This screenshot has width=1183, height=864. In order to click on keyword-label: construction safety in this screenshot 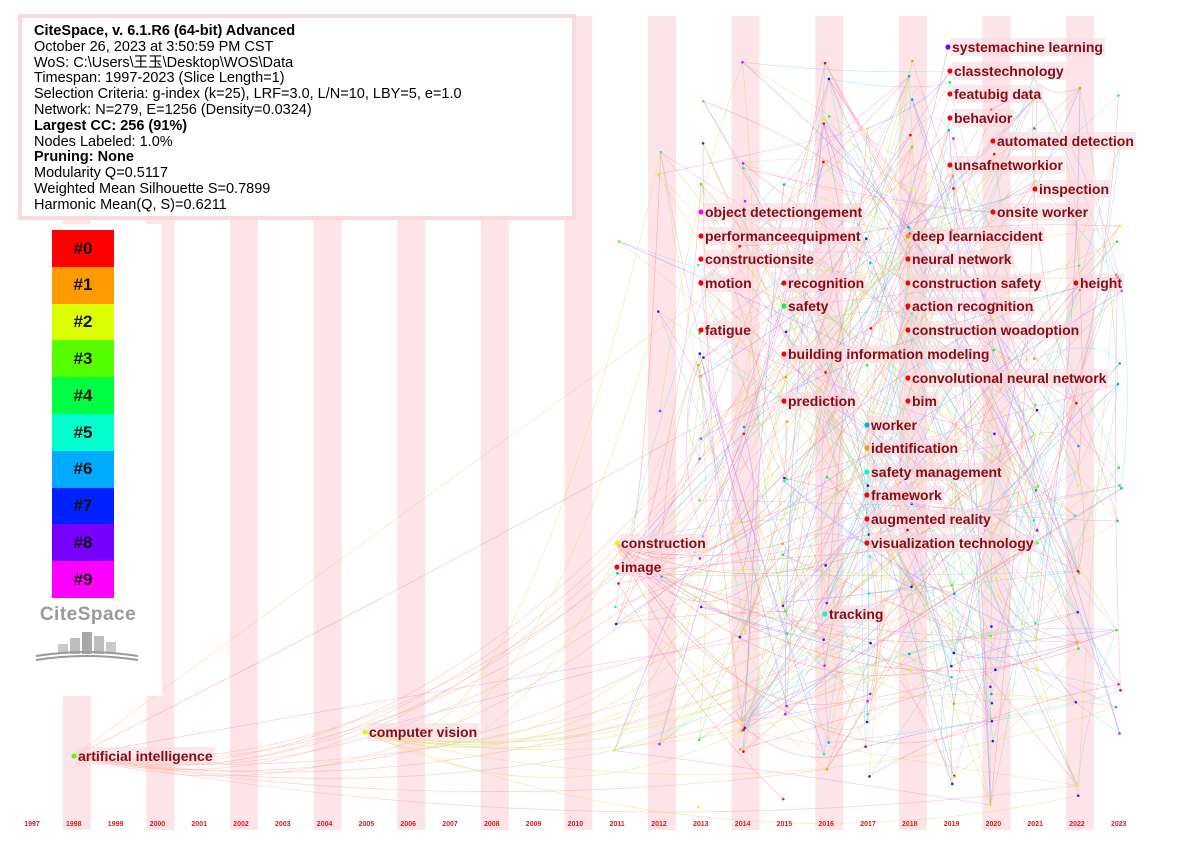, I will do `click(977, 283)`.